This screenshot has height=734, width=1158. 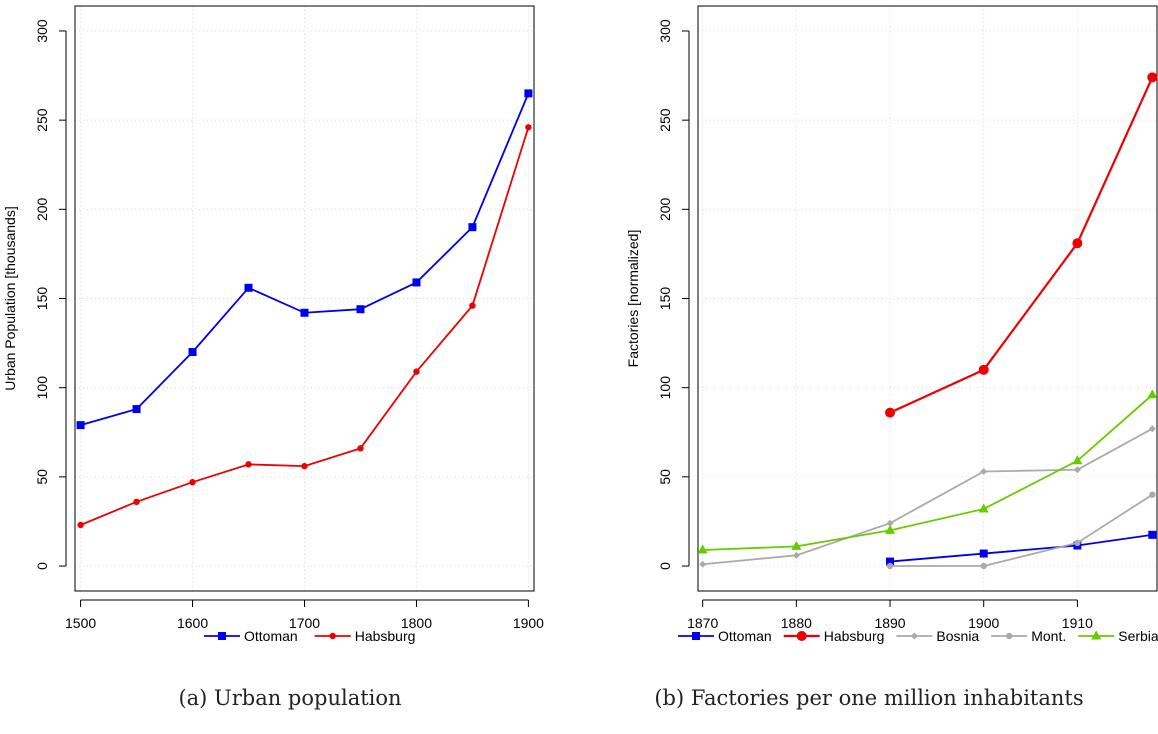 I want to click on legend-label: Mont., so click(x=1048, y=636).